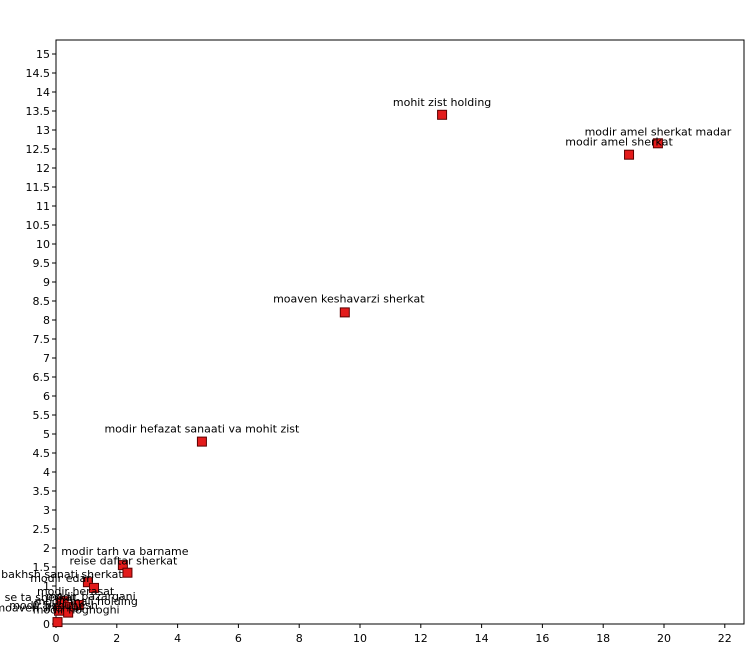 This screenshot has width=753, height=654. What do you see at coordinates (46, 358) in the screenshot?
I see `y-tick-label: 7` at bounding box center [46, 358].